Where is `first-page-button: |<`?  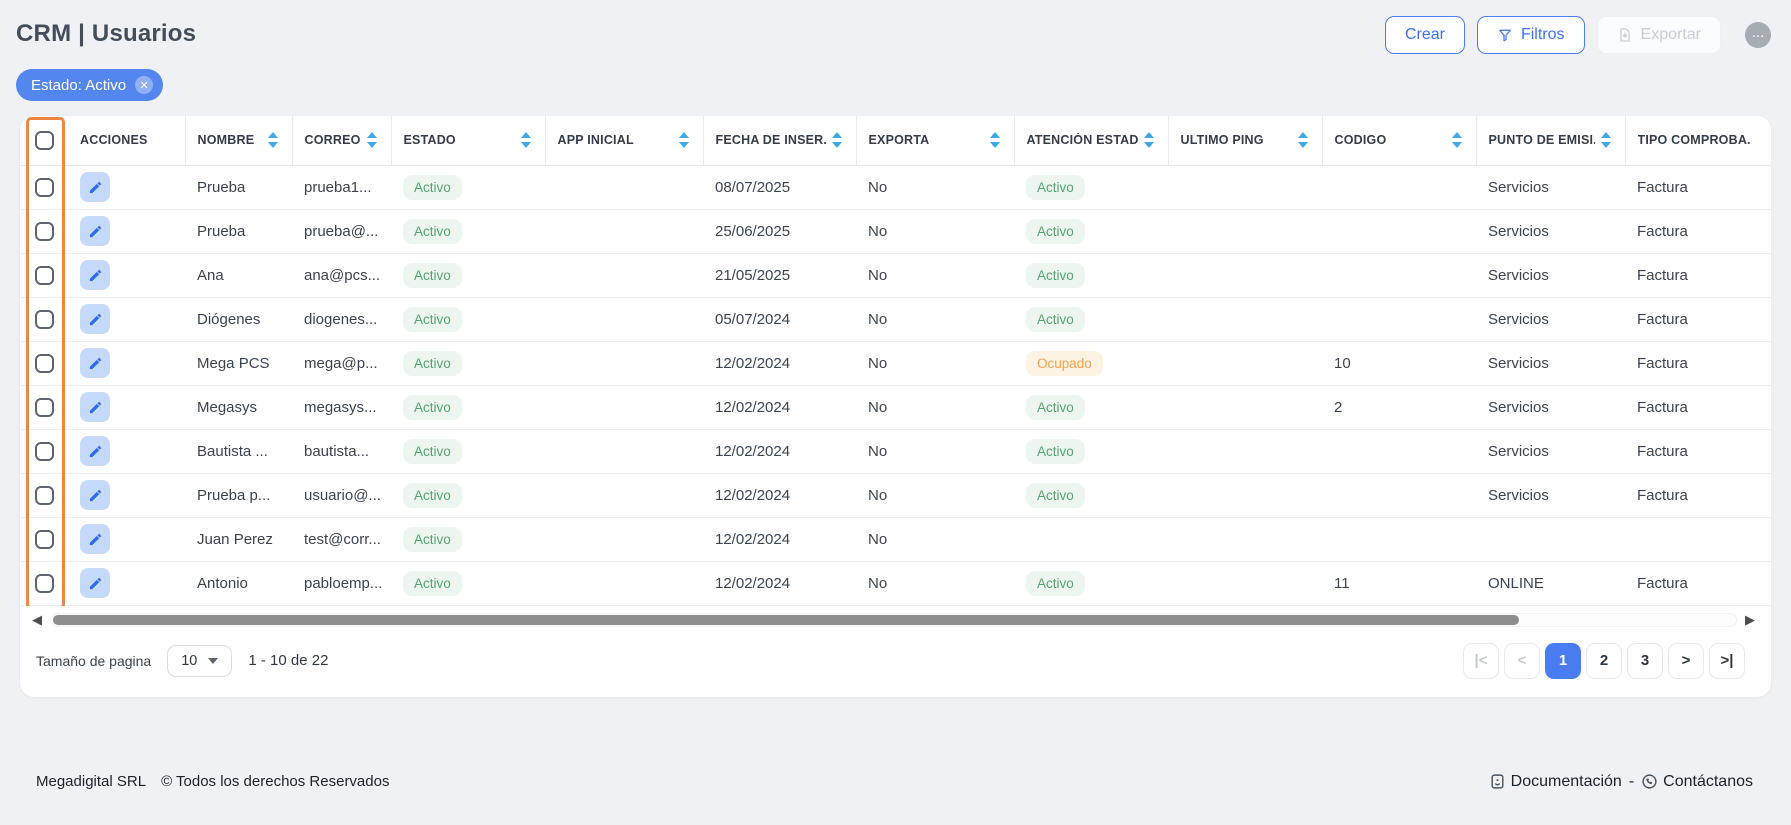 first-page-button: |< is located at coordinates (1481, 660).